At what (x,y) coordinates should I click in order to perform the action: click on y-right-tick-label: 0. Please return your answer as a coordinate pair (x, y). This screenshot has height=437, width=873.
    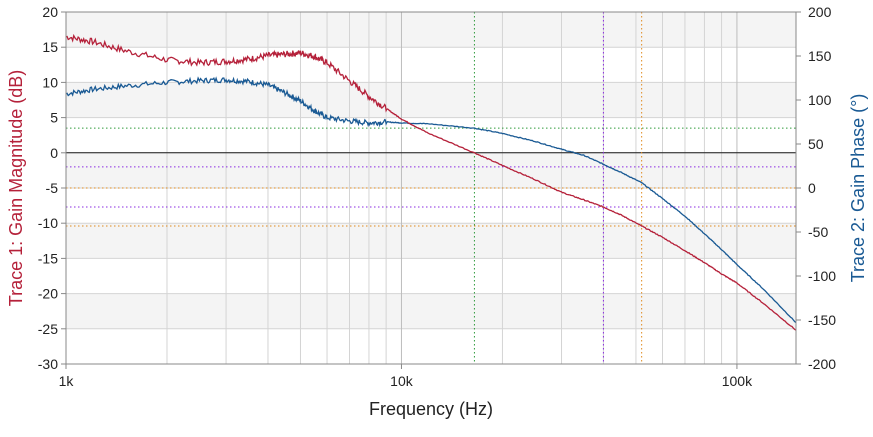
    Looking at the image, I should click on (812, 188).